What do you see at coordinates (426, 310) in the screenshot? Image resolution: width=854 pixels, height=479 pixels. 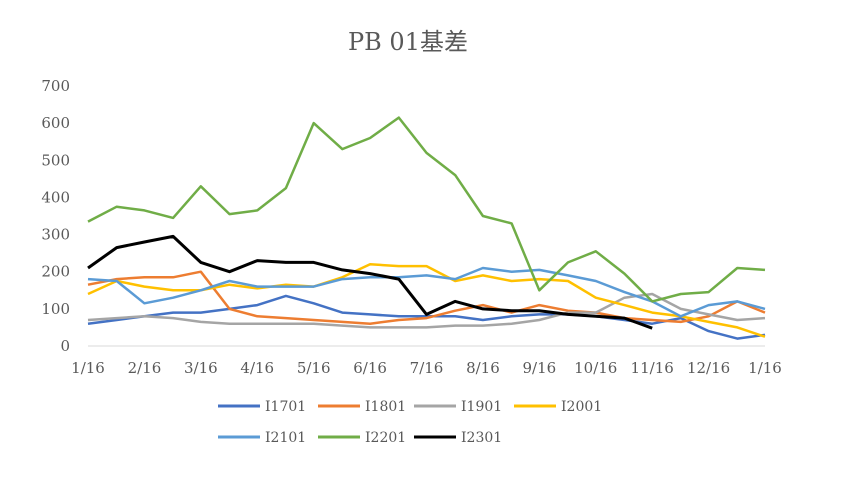 I see `series-line-i1901` at bounding box center [426, 310].